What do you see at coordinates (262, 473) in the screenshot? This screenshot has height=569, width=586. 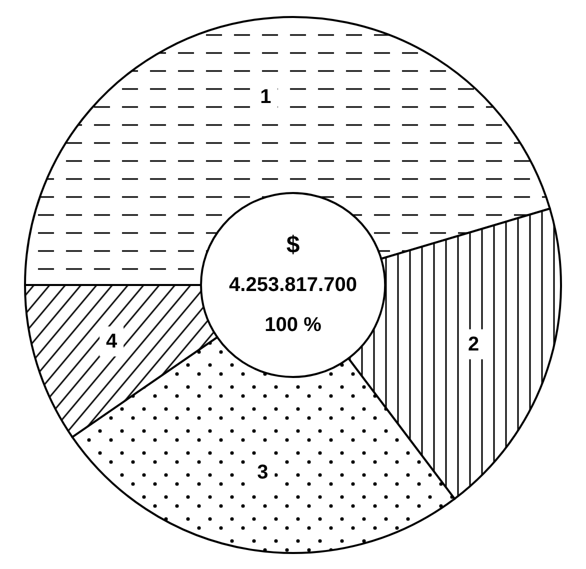 I see `slice-label: 3` at bounding box center [262, 473].